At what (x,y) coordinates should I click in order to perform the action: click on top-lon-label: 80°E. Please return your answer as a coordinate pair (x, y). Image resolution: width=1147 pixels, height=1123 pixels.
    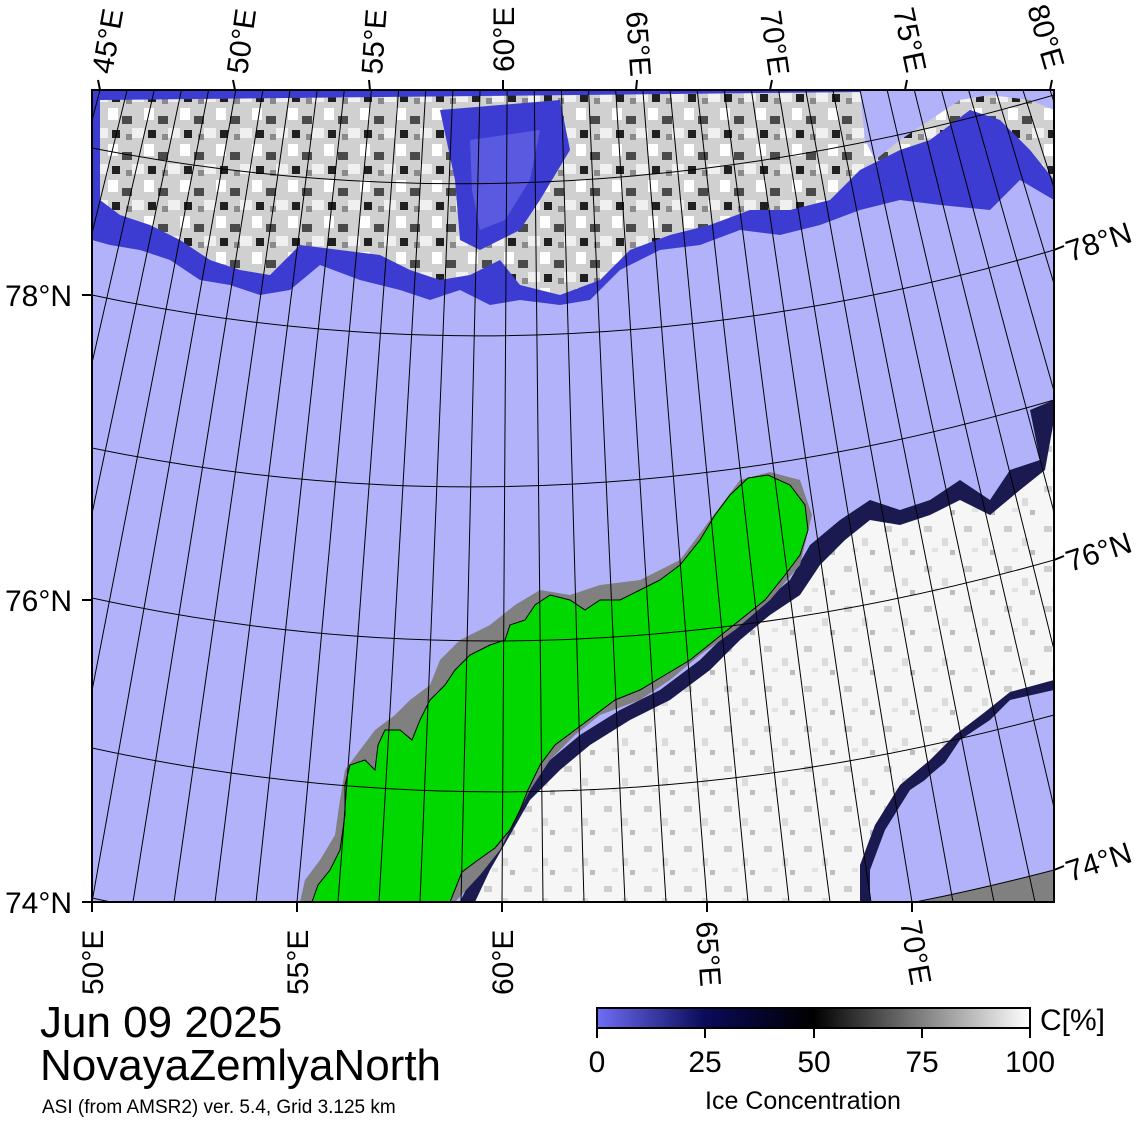
    Looking at the image, I should click on (1045, 37).